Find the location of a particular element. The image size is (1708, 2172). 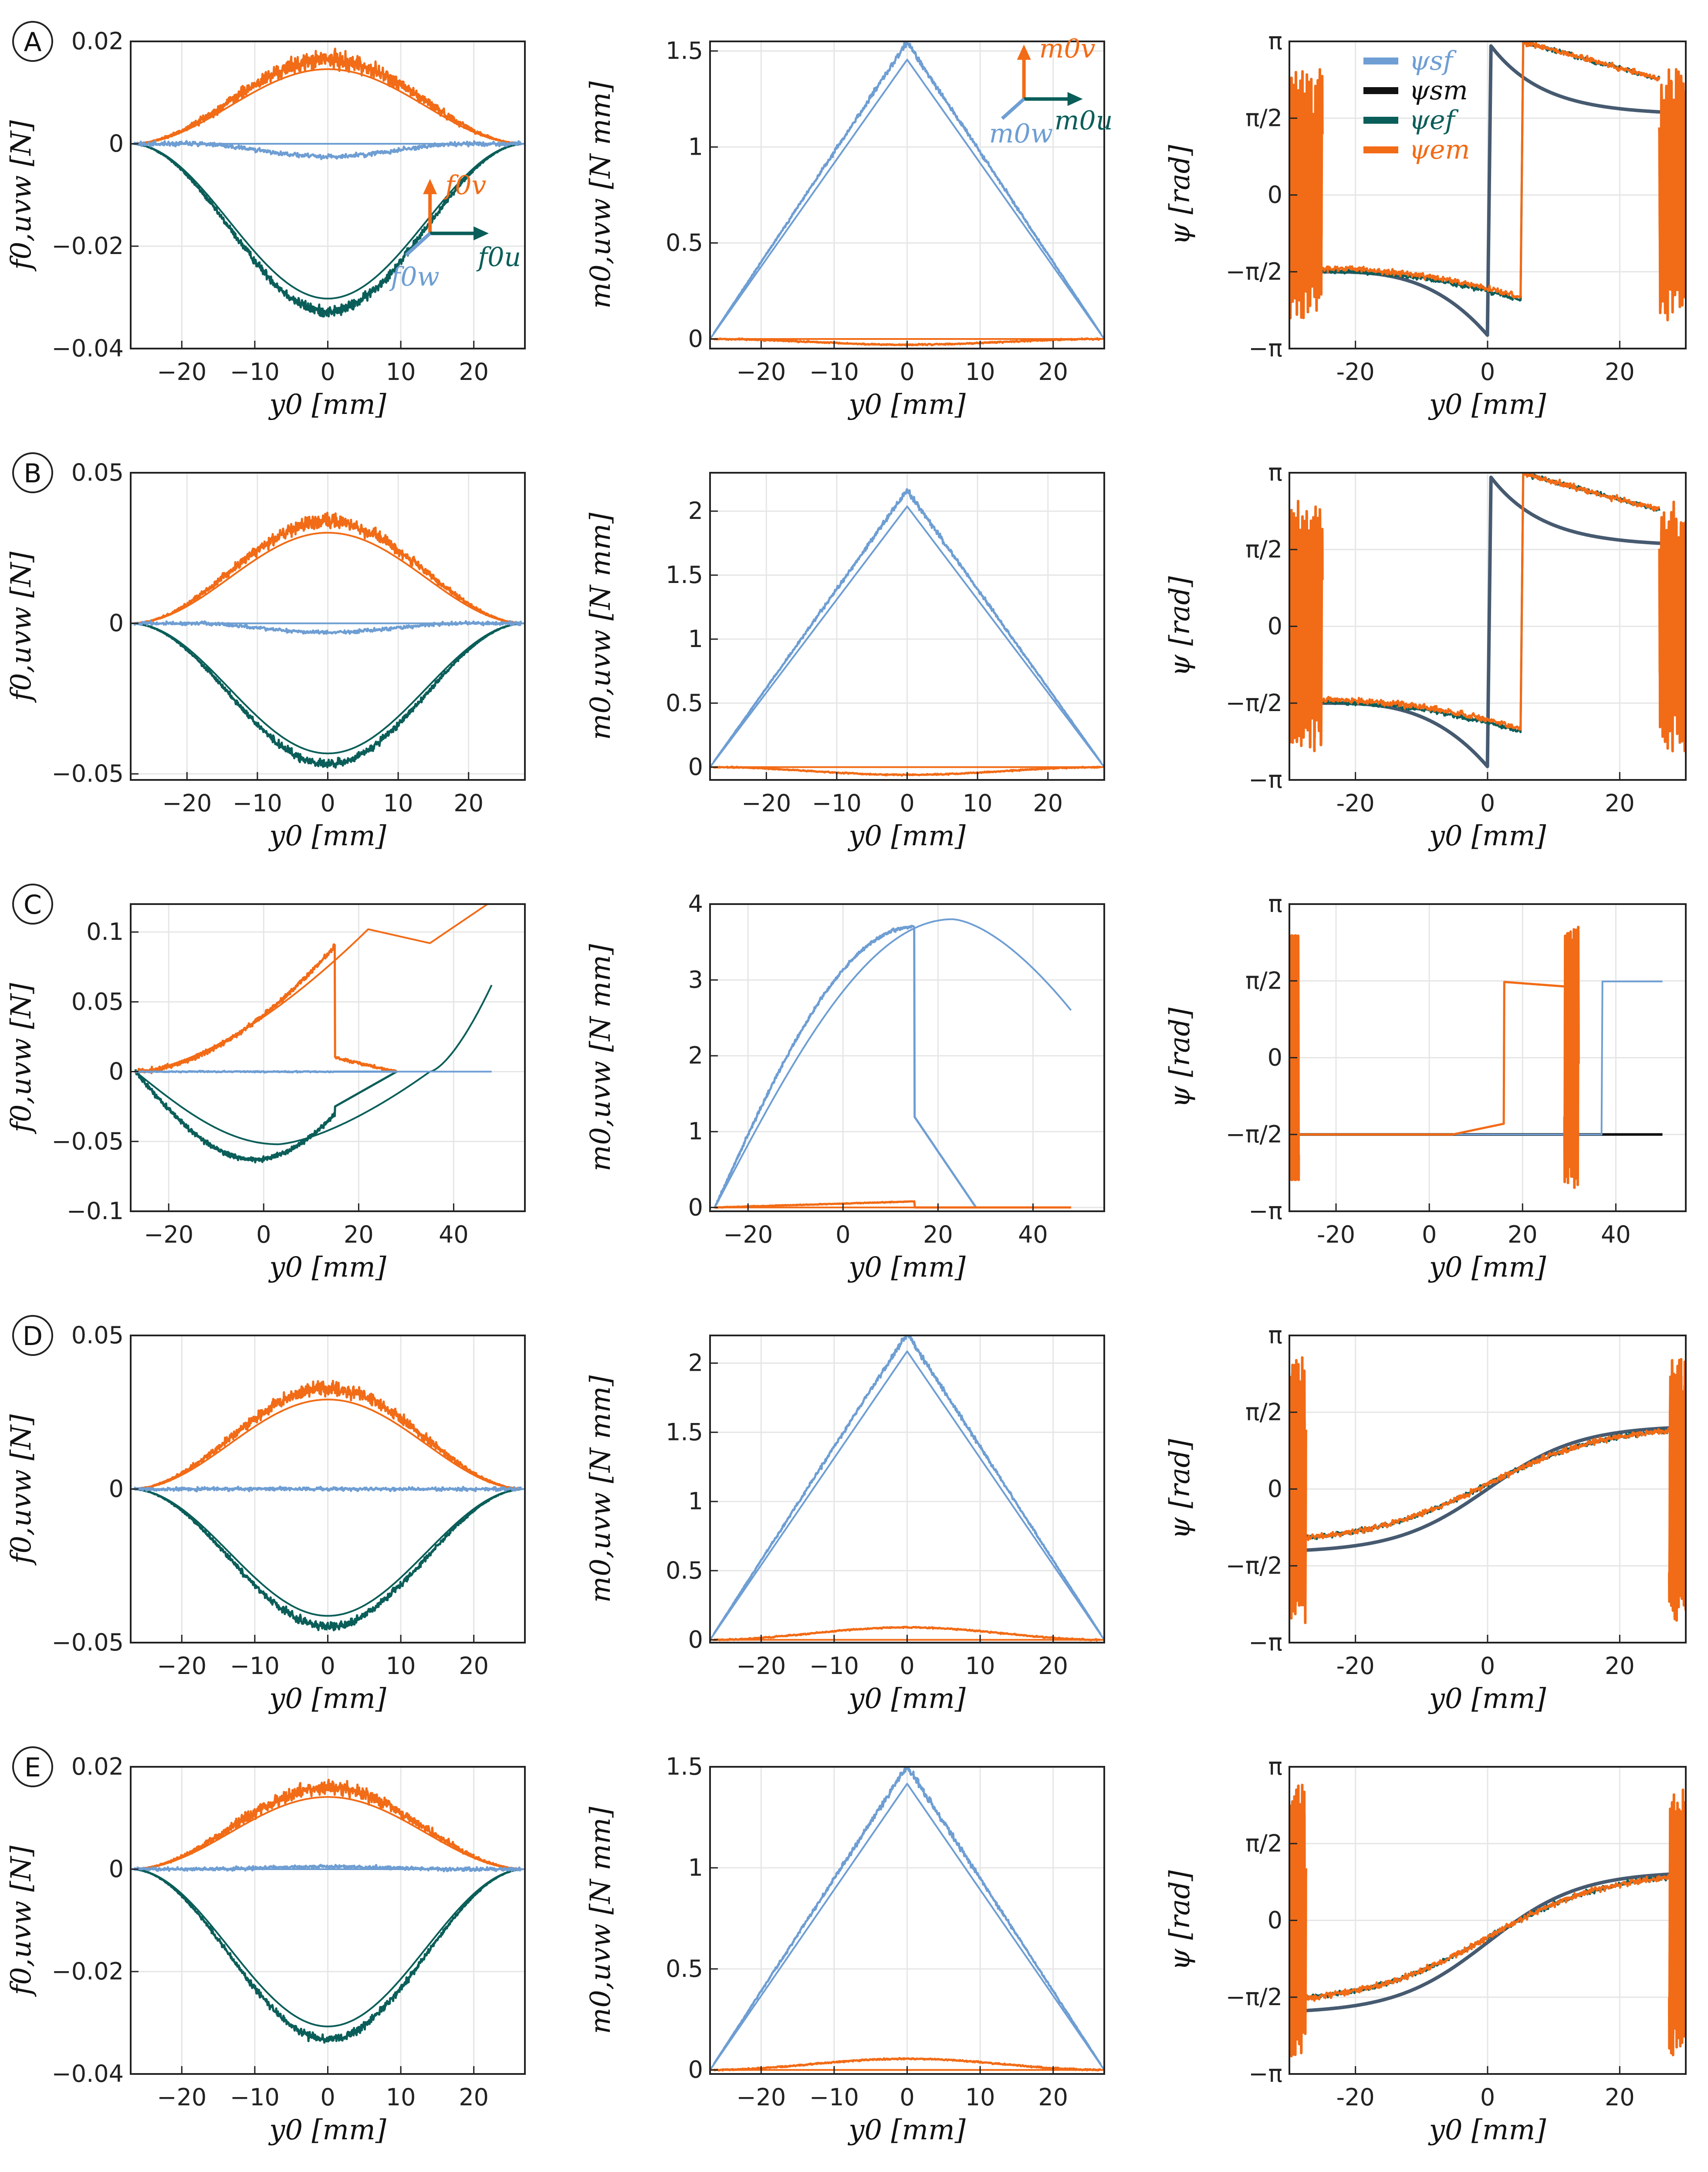

row-label-circle is located at coordinates (32, 1766).